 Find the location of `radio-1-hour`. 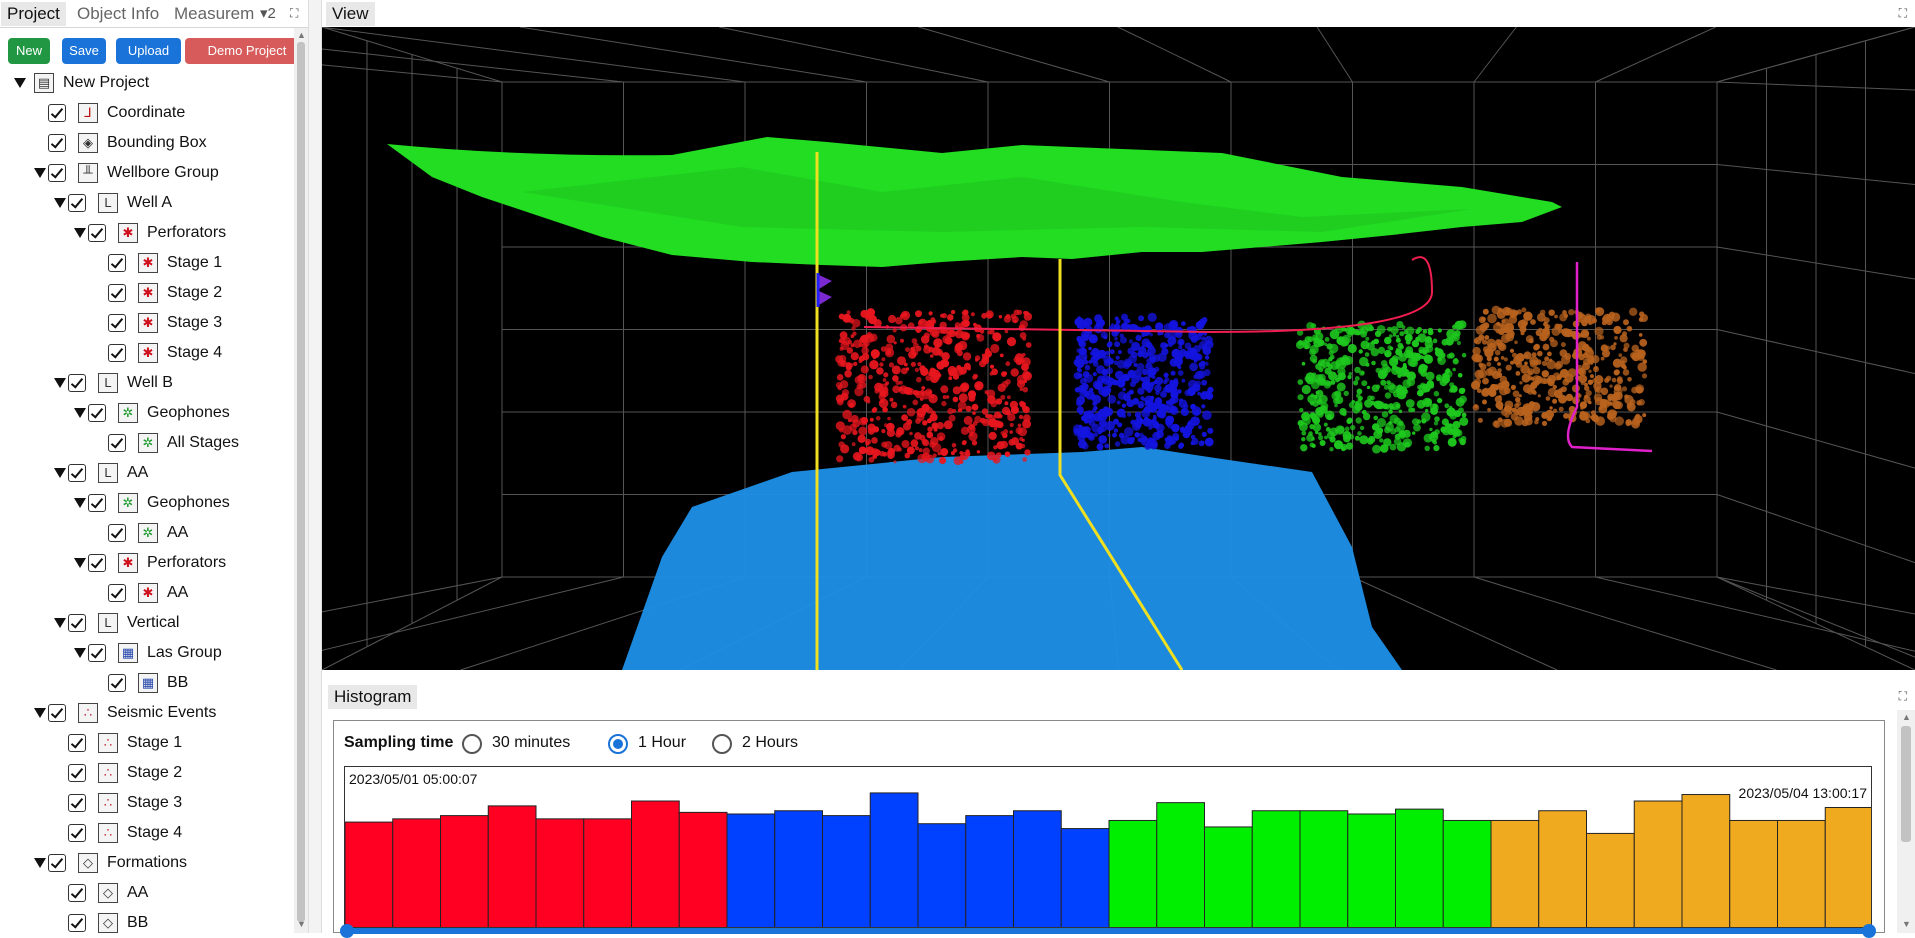

radio-1-hour is located at coordinates (618, 744).